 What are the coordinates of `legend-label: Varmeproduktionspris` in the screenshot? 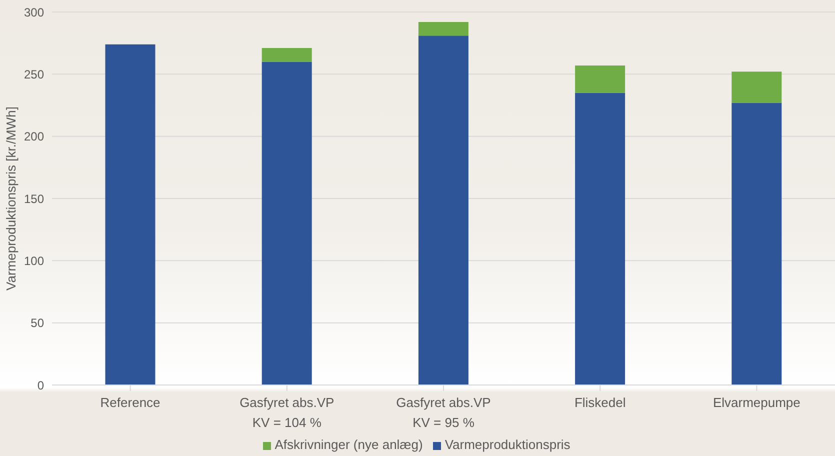 It's located at (507, 444).